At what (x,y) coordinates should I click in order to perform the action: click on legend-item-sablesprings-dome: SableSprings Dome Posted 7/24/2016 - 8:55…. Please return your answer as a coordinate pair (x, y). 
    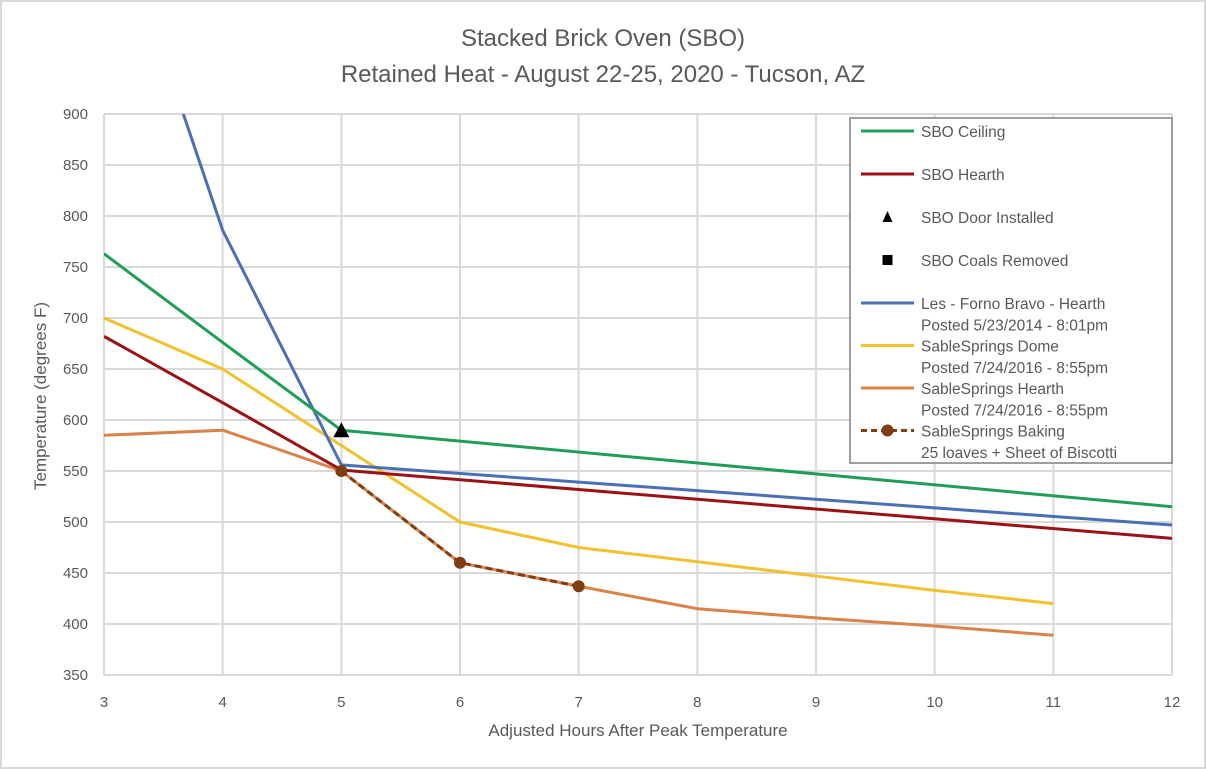
    Looking at the image, I should click on (984, 358).